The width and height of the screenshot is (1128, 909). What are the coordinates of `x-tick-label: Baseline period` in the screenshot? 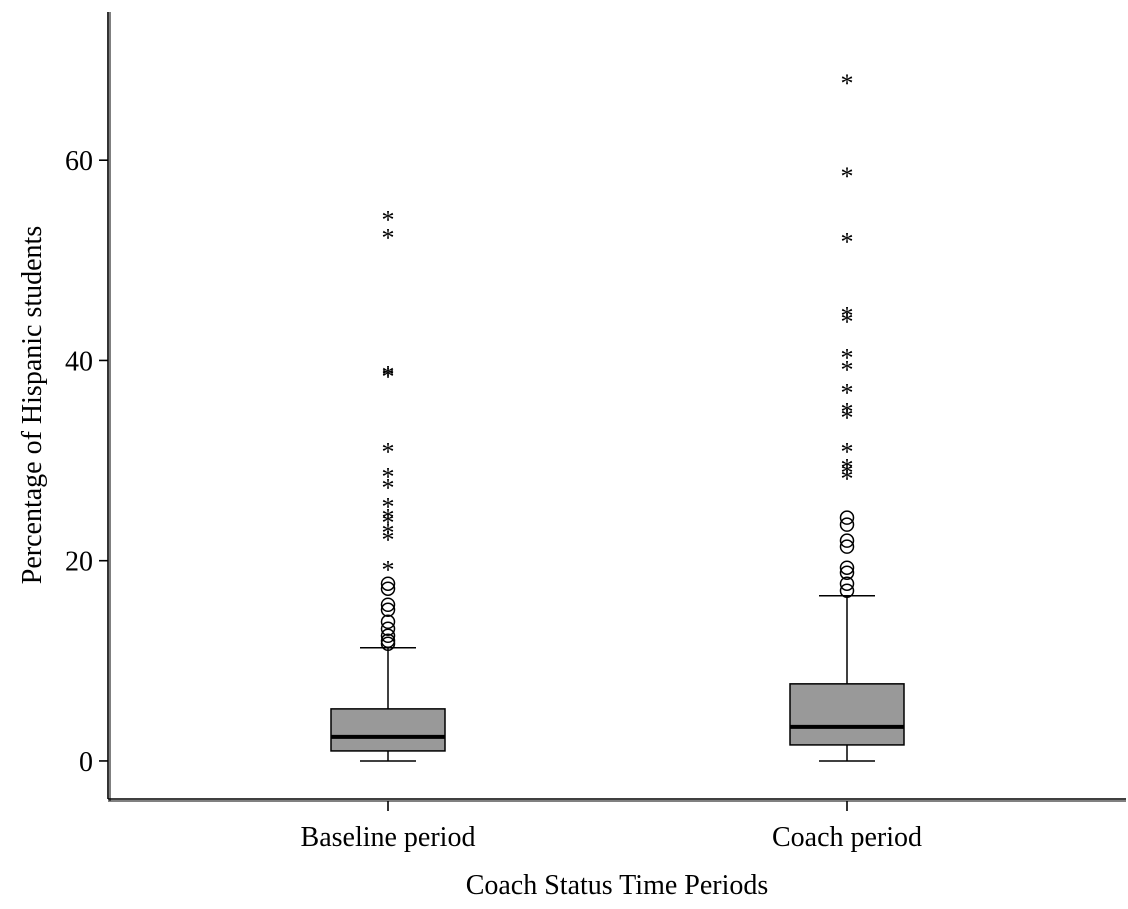 It's located at (388, 837).